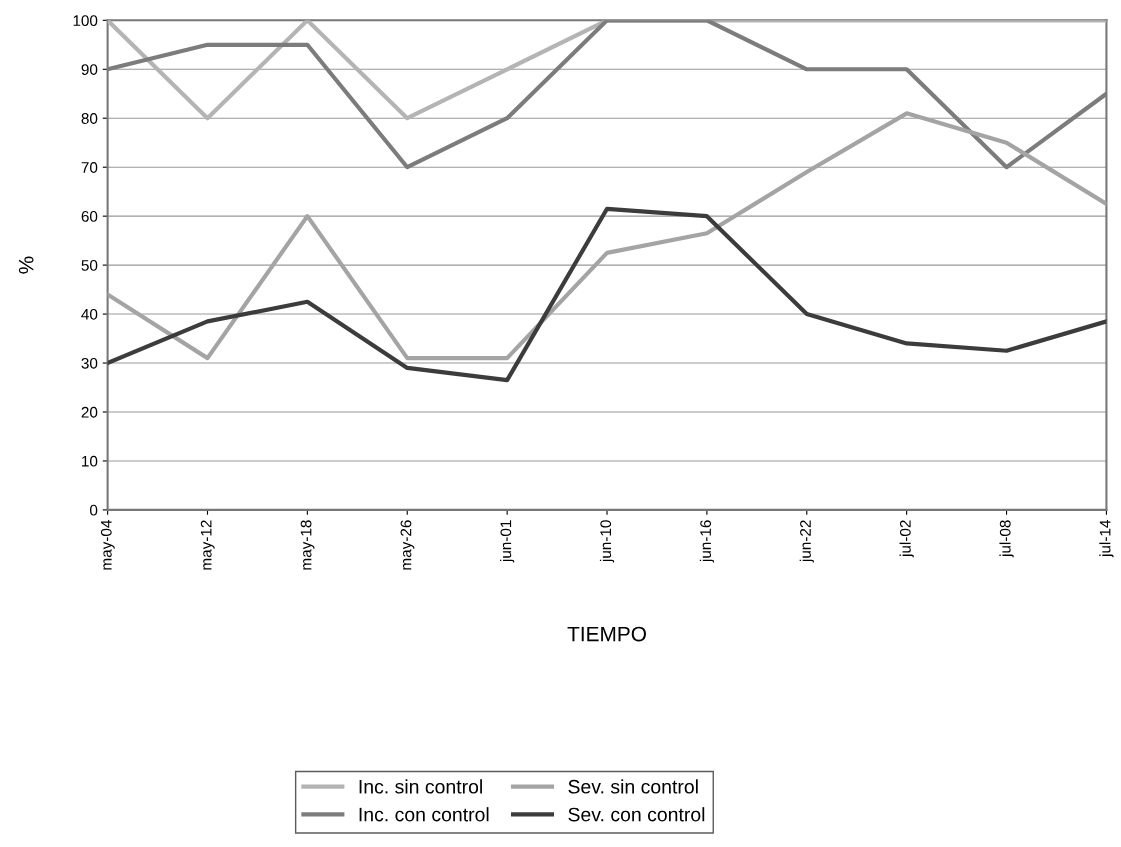  I want to click on y-tick-label: 60, so click(89, 216).